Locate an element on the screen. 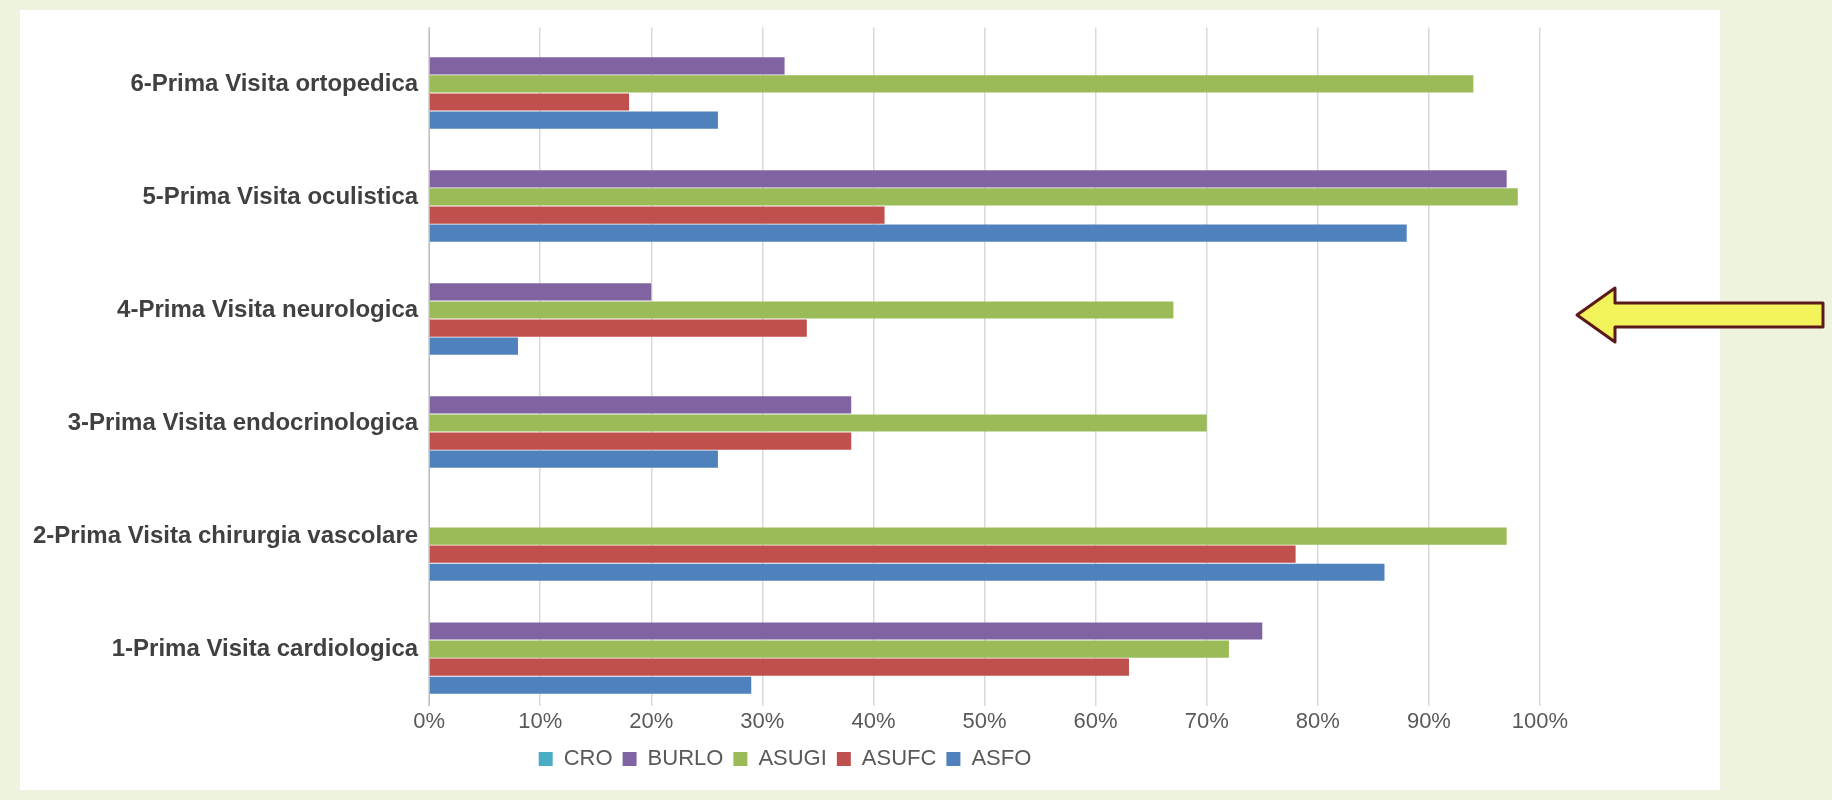  x-tick-label: 60% is located at coordinates (1095, 720).